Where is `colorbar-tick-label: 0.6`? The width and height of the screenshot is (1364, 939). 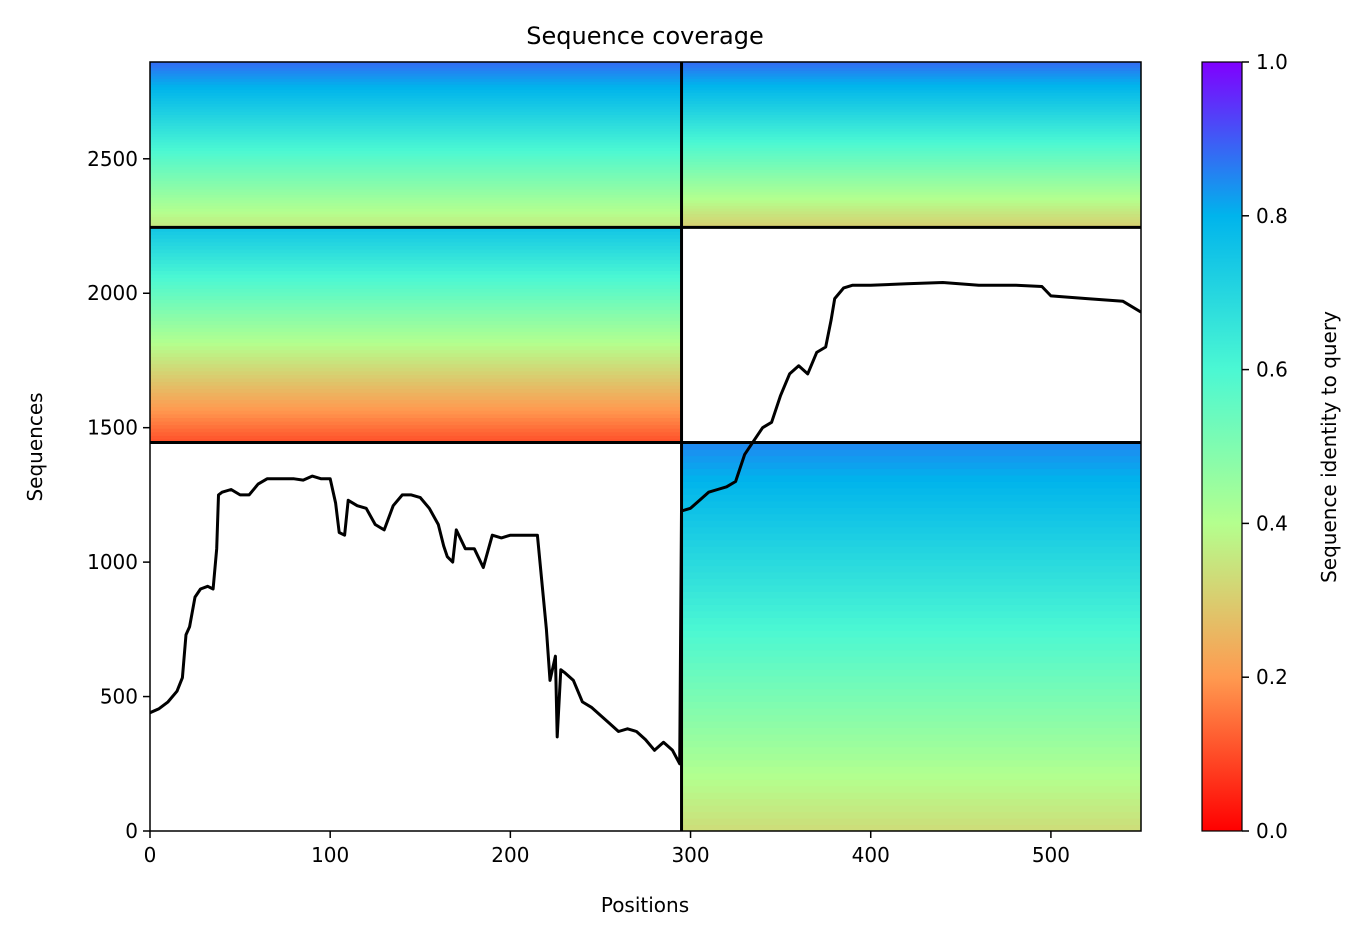 colorbar-tick-label: 0.6 is located at coordinates (1272, 370).